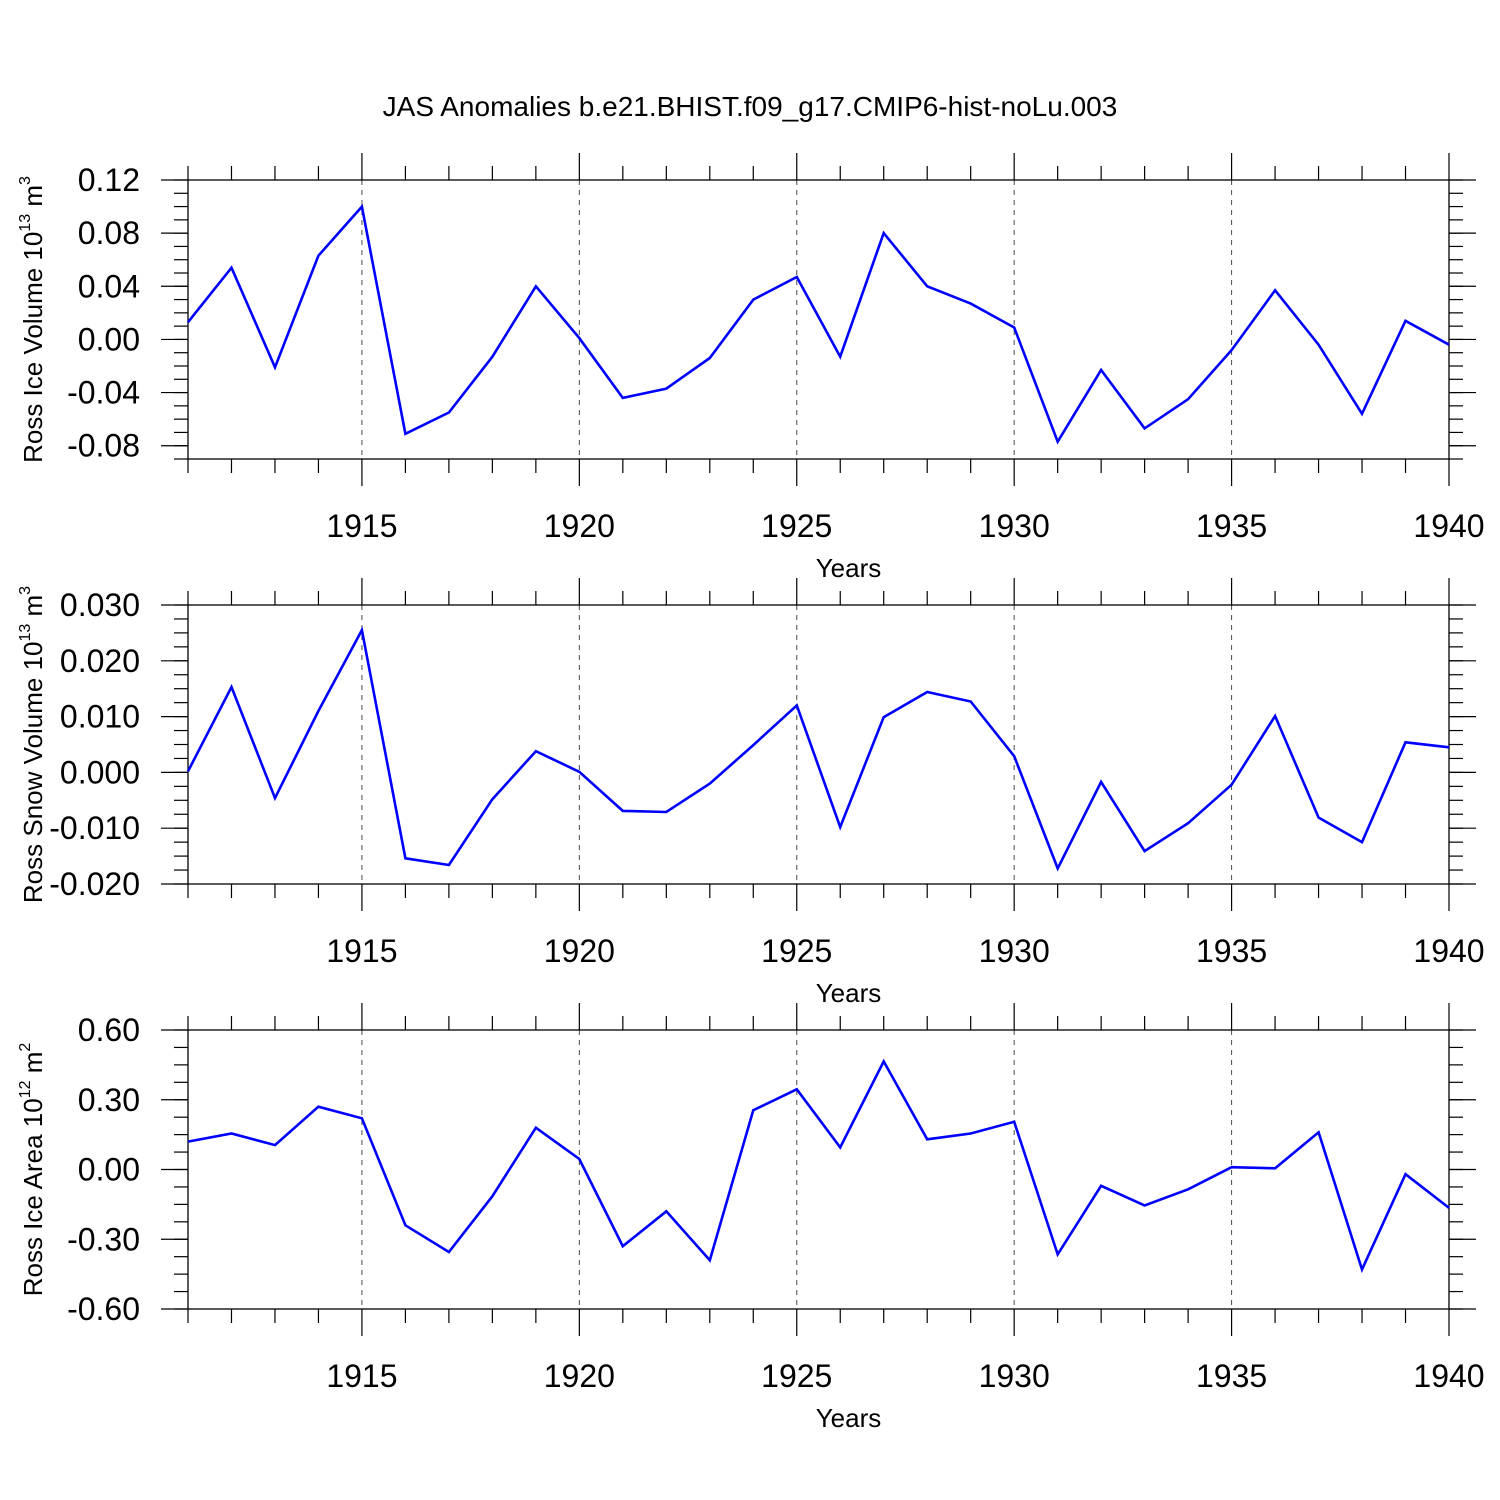 This screenshot has height=1500, width=1500. What do you see at coordinates (103, 1239) in the screenshot?
I see `y-tick-label: -0.30` at bounding box center [103, 1239].